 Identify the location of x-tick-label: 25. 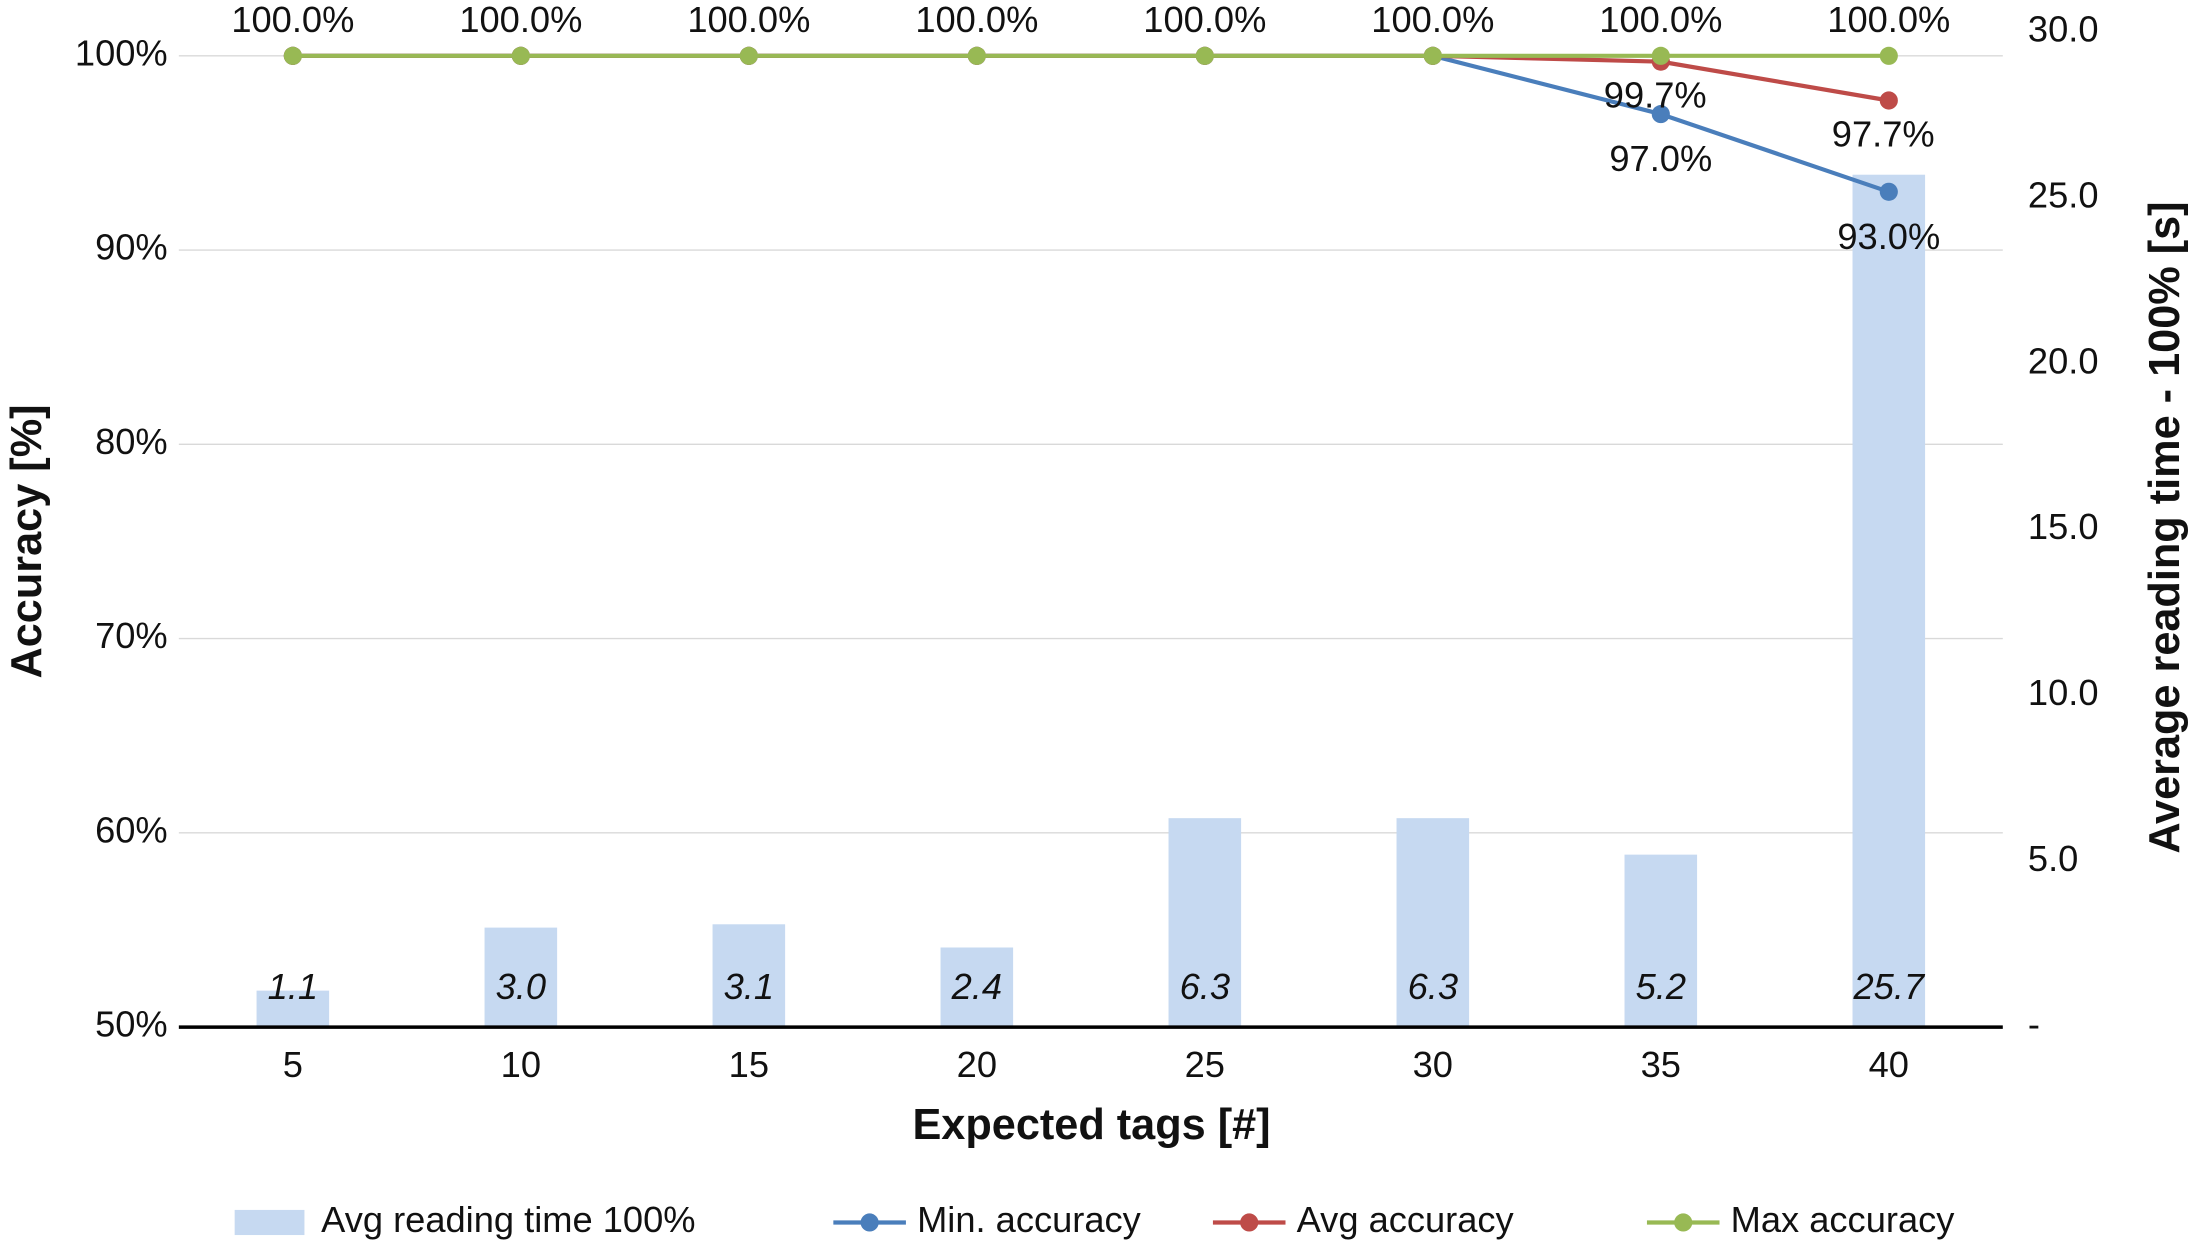
(1205, 1064).